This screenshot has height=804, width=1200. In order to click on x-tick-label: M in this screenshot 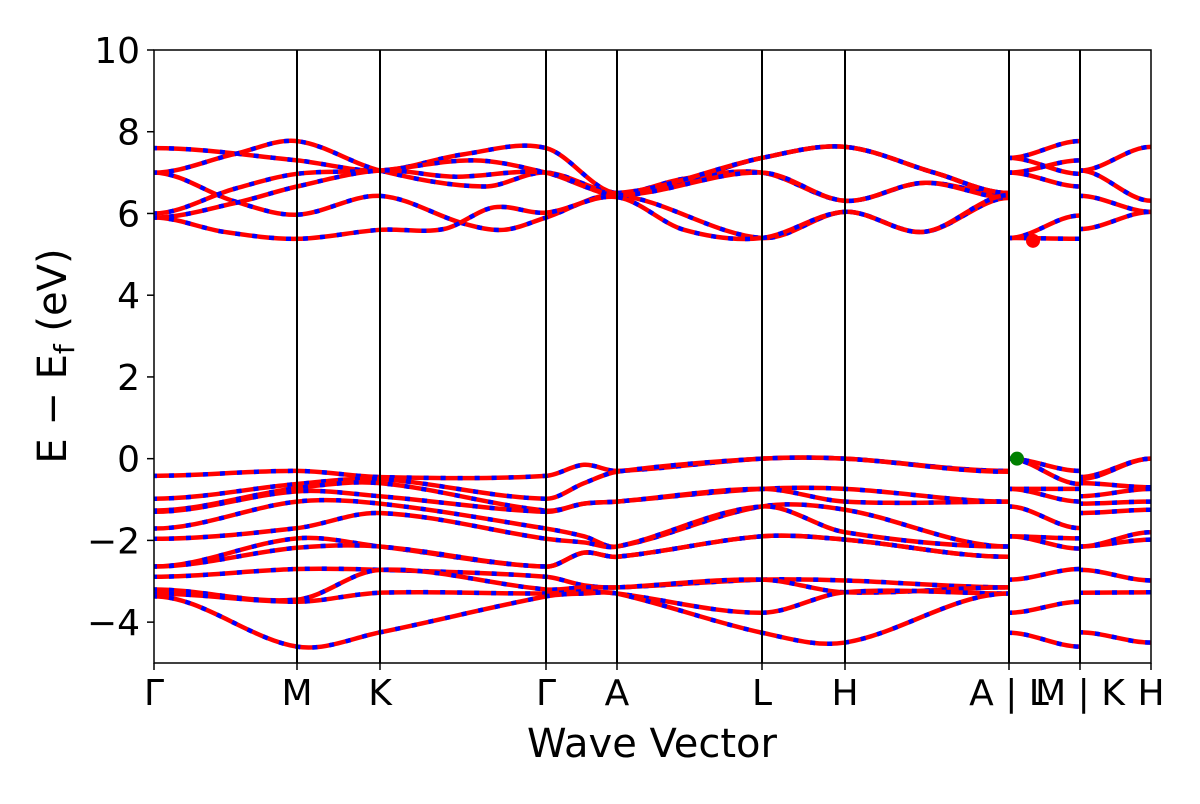, I will do `click(296, 693)`.